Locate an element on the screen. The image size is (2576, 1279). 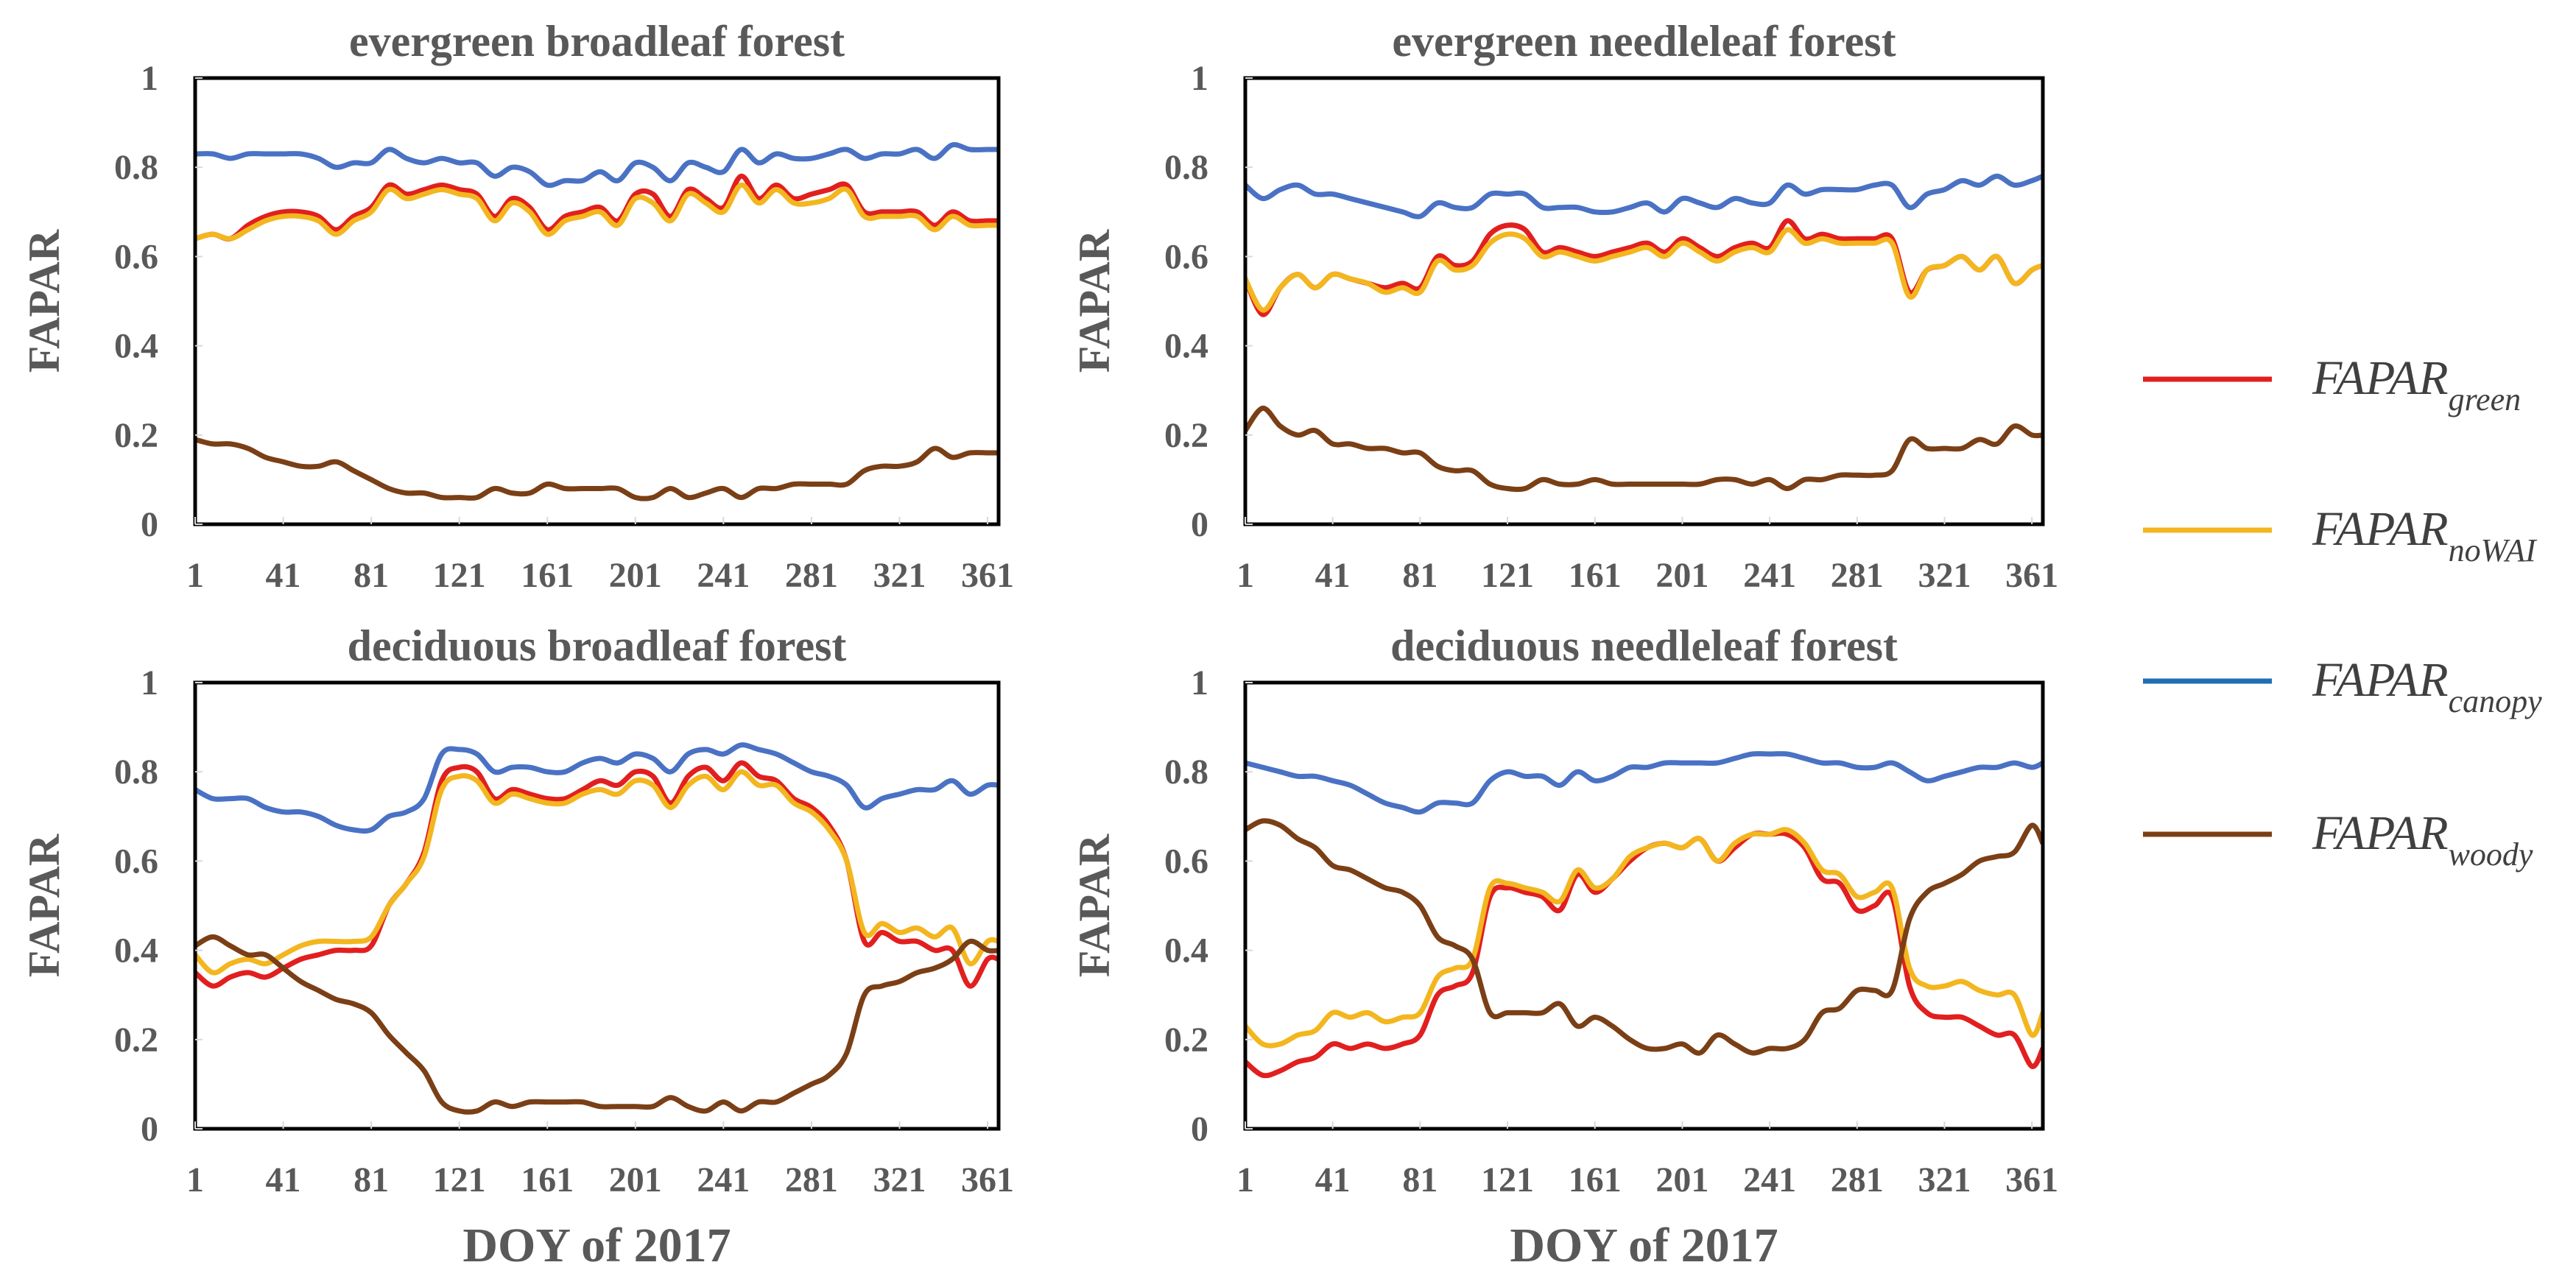
panel-title-evergreen-broadleaf: evergreen broadleaf forest is located at coordinates (597, 41).